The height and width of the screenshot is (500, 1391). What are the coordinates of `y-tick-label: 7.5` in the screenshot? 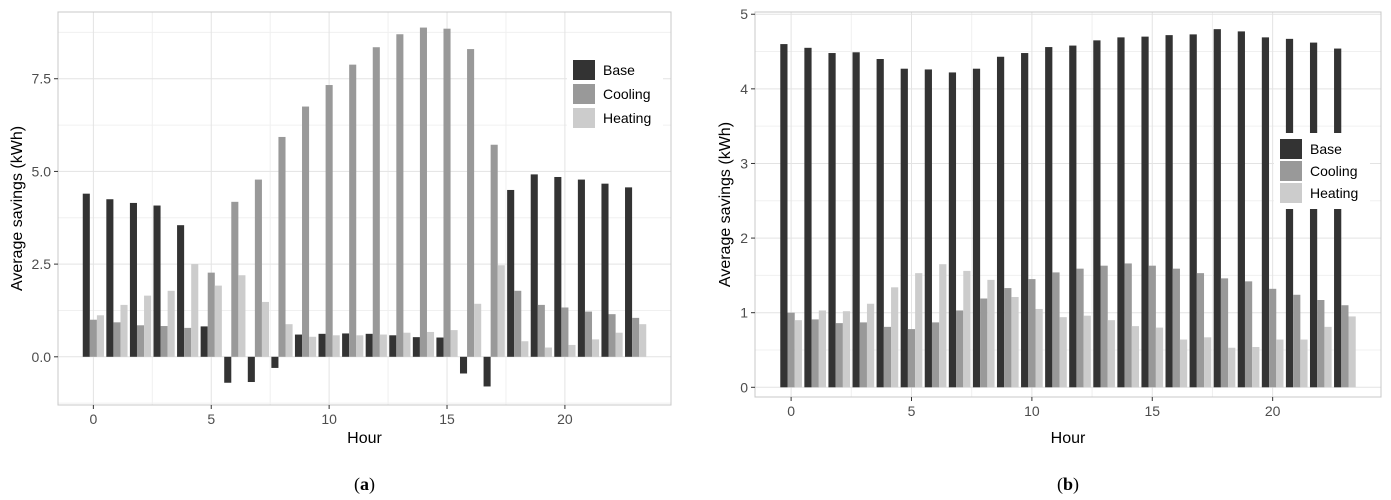 It's located at (42, 79).